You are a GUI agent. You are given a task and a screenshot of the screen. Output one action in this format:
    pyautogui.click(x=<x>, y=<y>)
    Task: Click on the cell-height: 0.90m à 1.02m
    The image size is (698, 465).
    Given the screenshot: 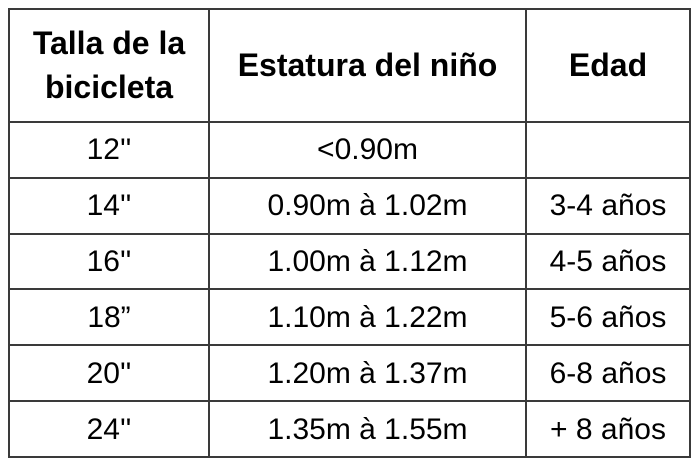 What is the action you would take?
    pyautogui.click(x=367, y=205)
    